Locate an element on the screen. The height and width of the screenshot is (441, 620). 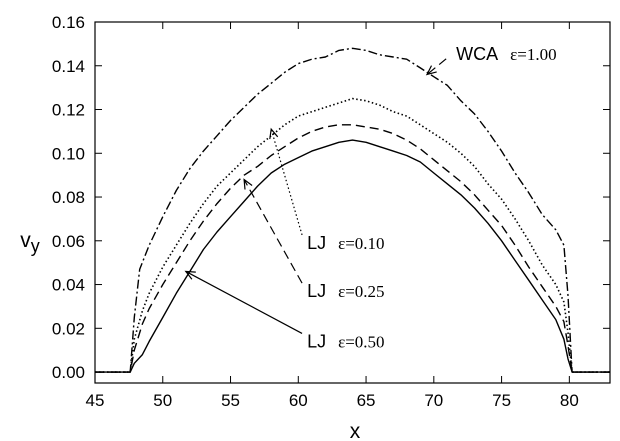
y-tick-label: 0.00 is located at coordinates (68, 372).